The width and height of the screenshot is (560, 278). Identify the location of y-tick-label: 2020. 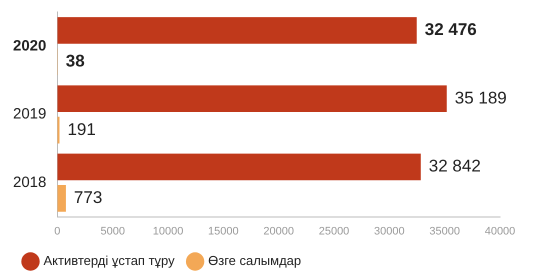
(29, 45).